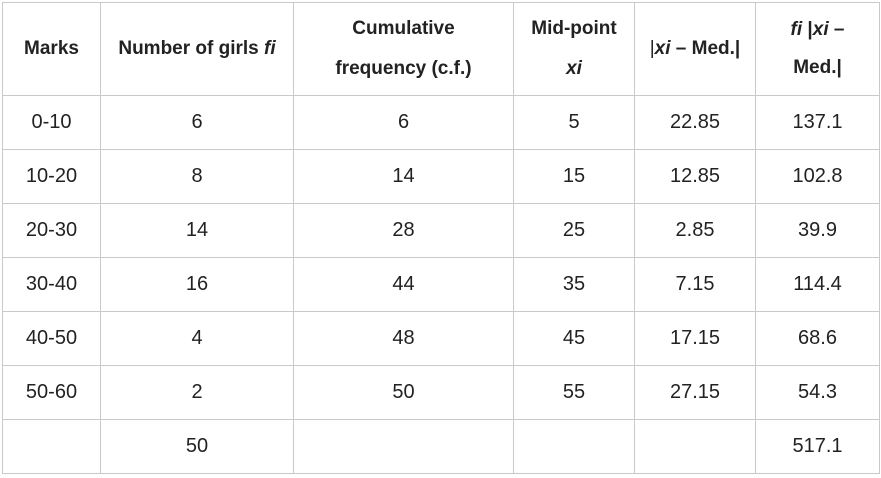 Image resolution: width=881 pixels, height=478 pixels. Describe the element at coordinates (51, 446) in the screenshot. I see `cell-total-marks` at that location.